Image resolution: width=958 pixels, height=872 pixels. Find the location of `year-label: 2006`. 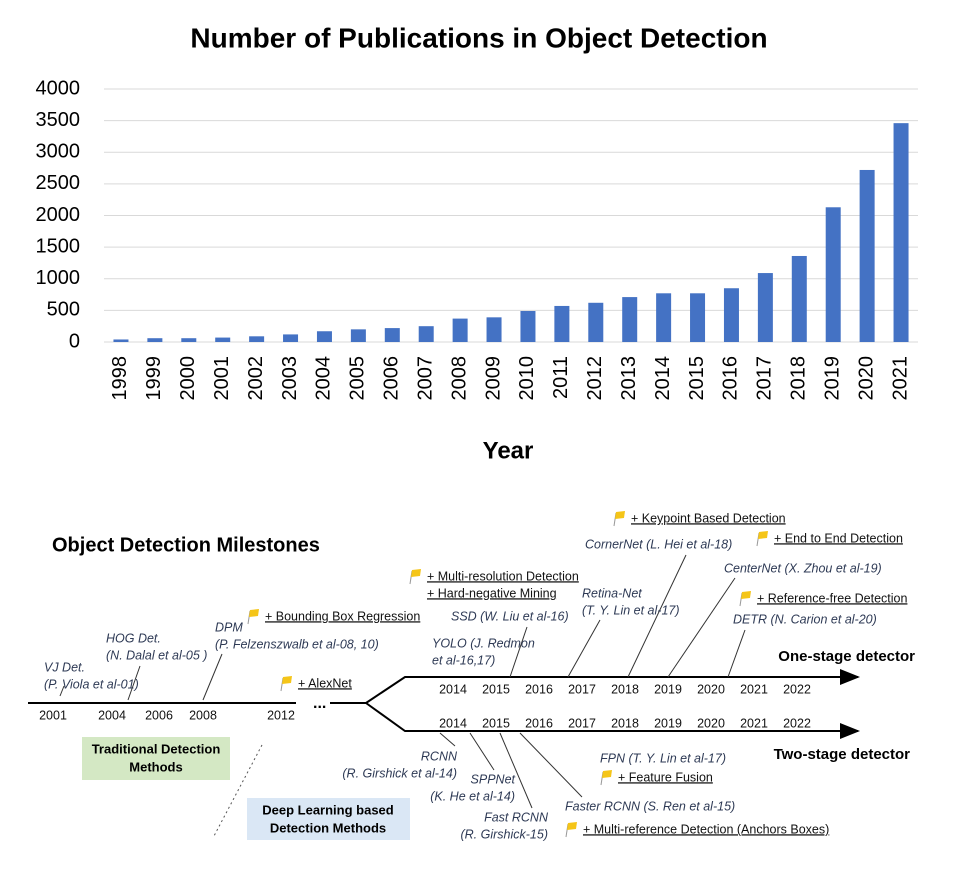

year-label: 2006 is located at coordinates (159, 715).